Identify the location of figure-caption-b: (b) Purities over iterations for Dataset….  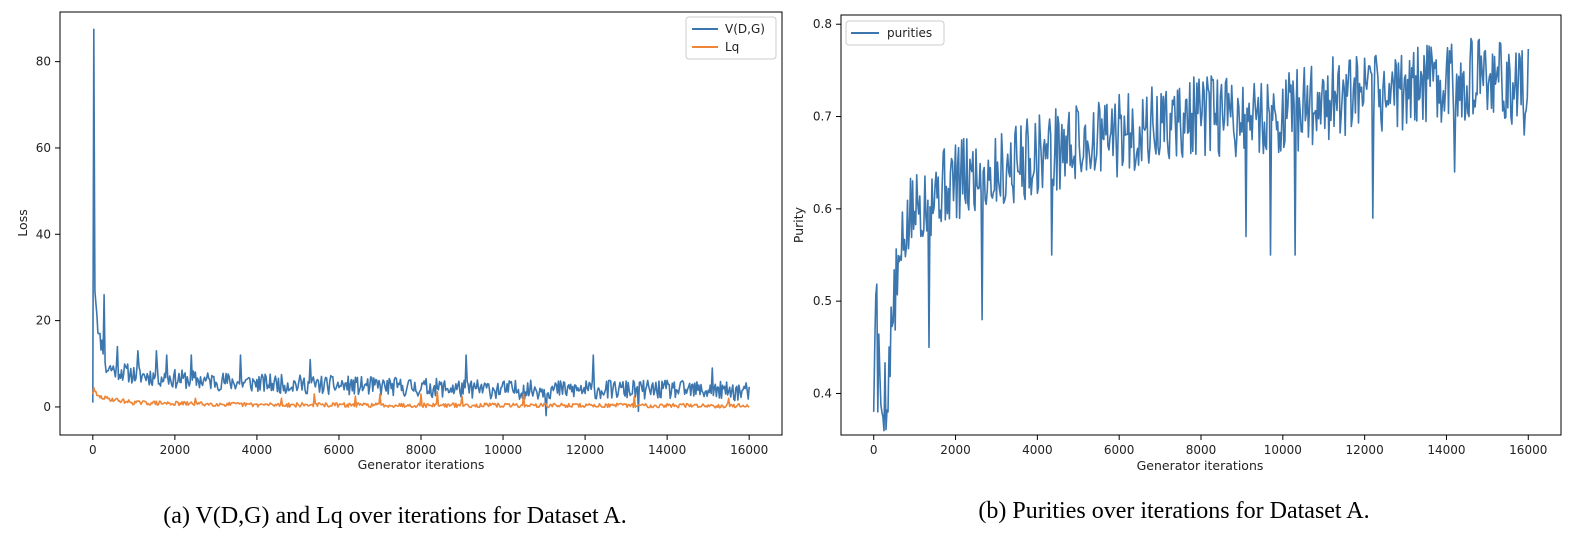
(1173, 511).